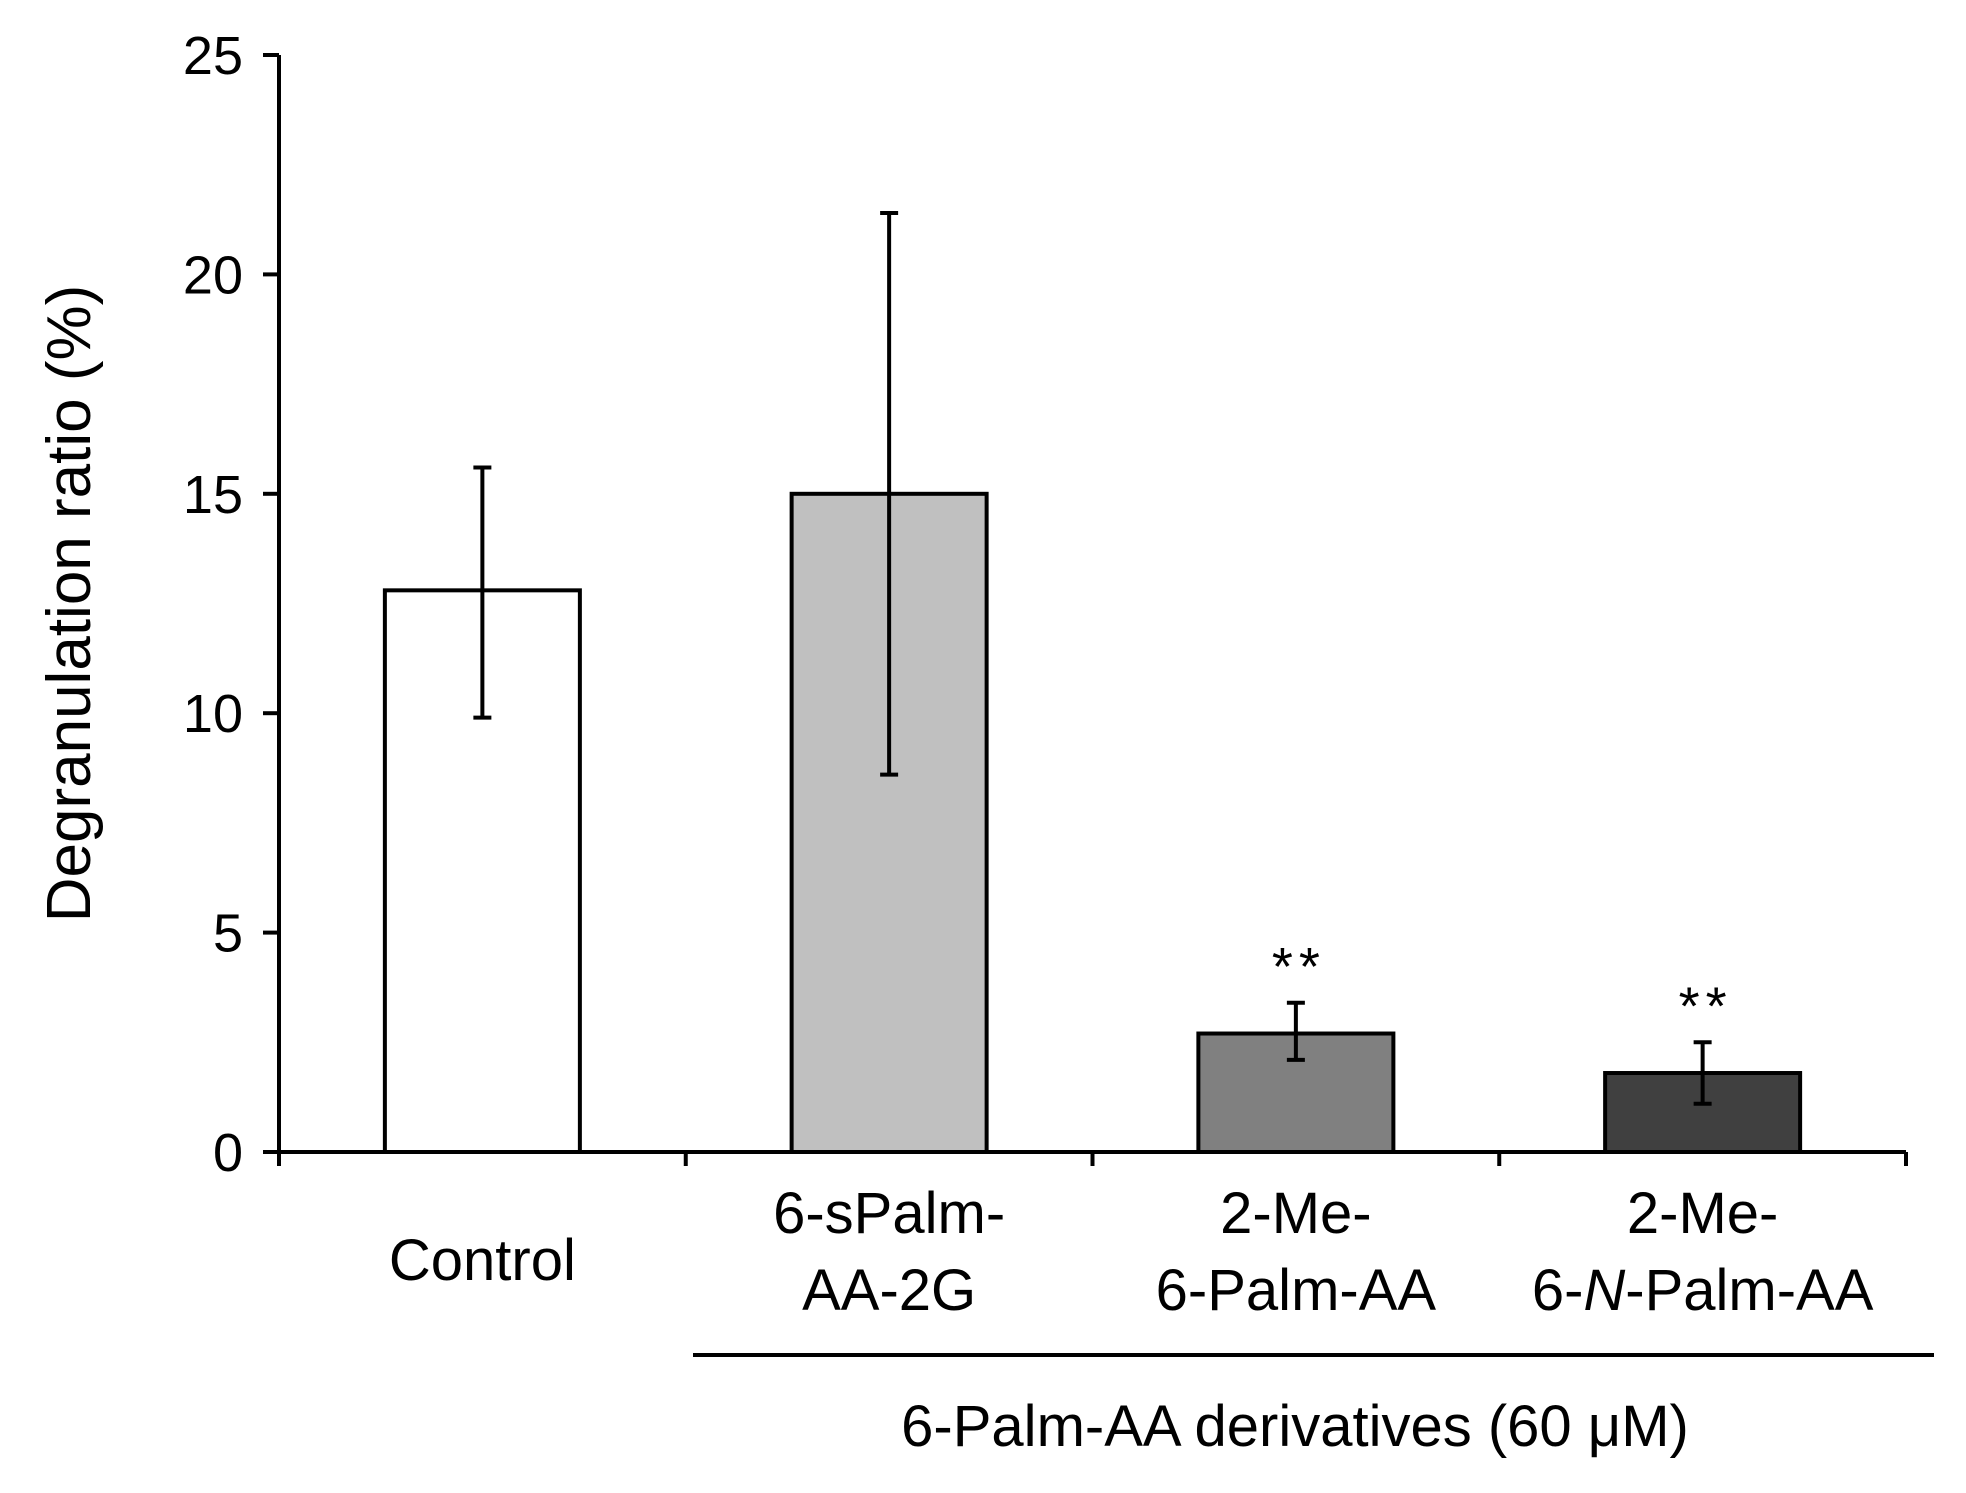  I want to click on y-axis-title: Degranulation ratio (%), so click(69, 604).